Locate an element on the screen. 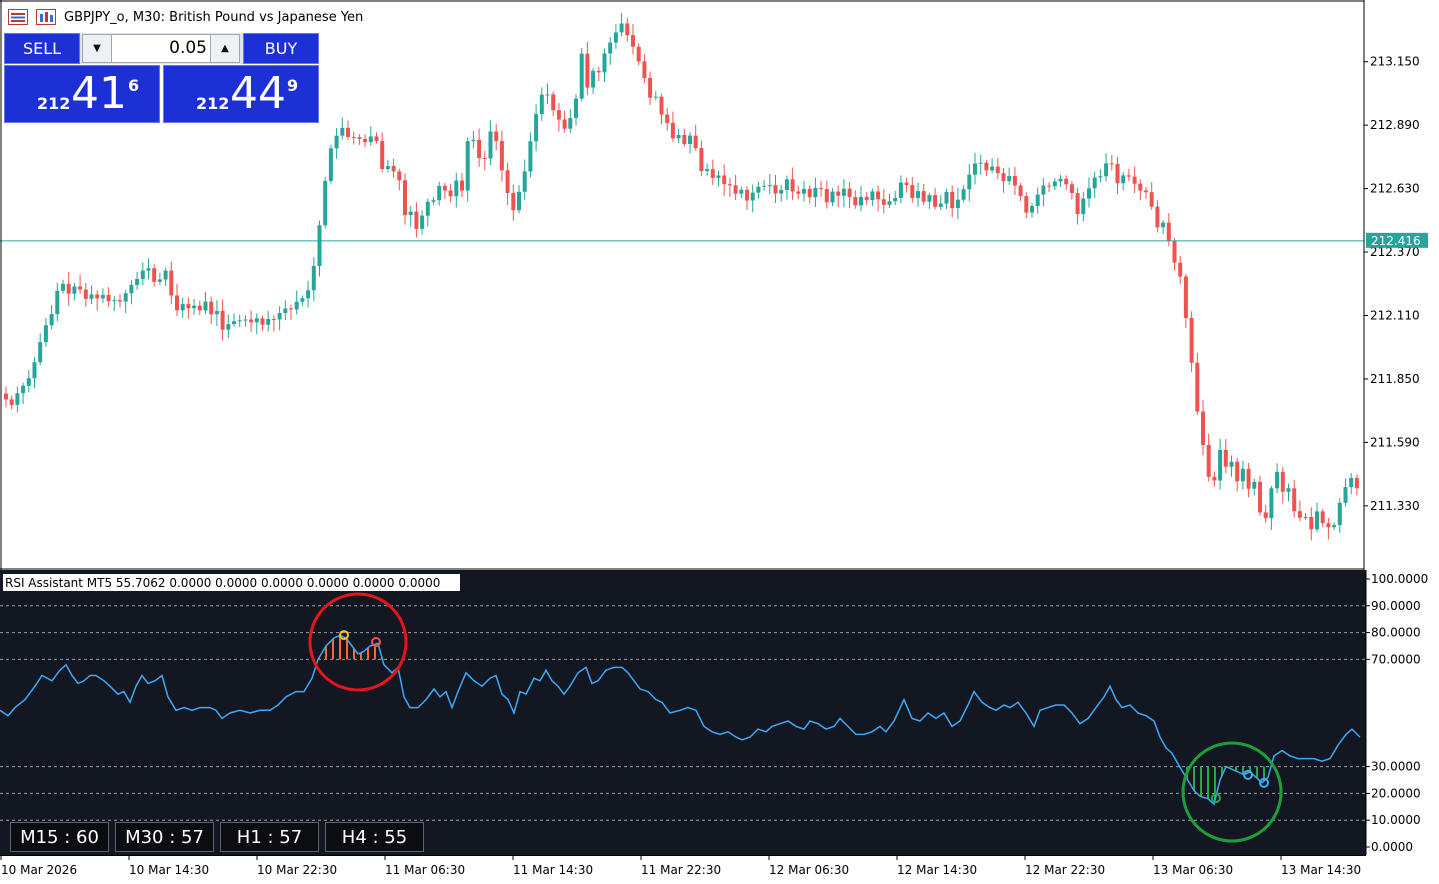  current-price-label: 212.416 is located at coordinates (1396, 241).